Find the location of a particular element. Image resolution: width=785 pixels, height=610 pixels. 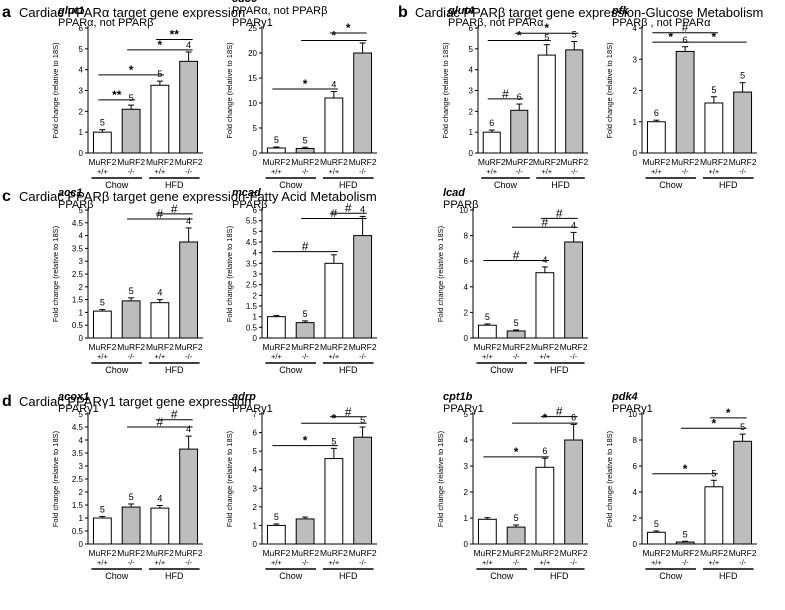

y-tick-label: 3.5 is located at coordinates (78, 453).